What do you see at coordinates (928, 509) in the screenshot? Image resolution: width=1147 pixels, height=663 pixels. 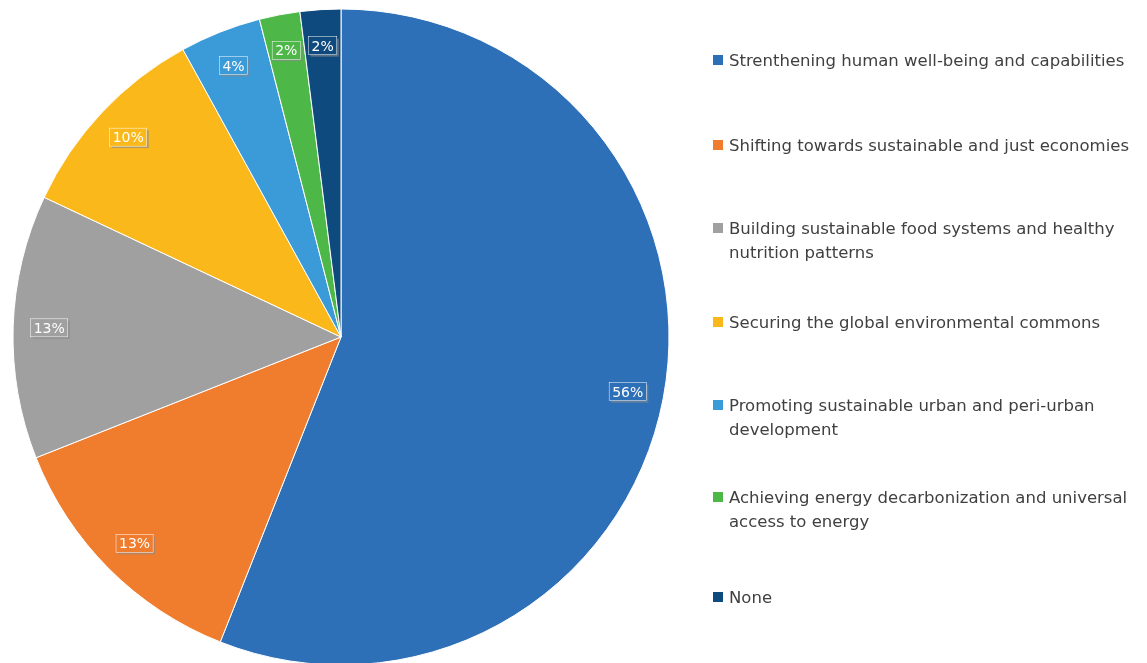 I see `legend-label: Achieving energy decarbonization and universal access to energy` at bounding box center [928, 509].